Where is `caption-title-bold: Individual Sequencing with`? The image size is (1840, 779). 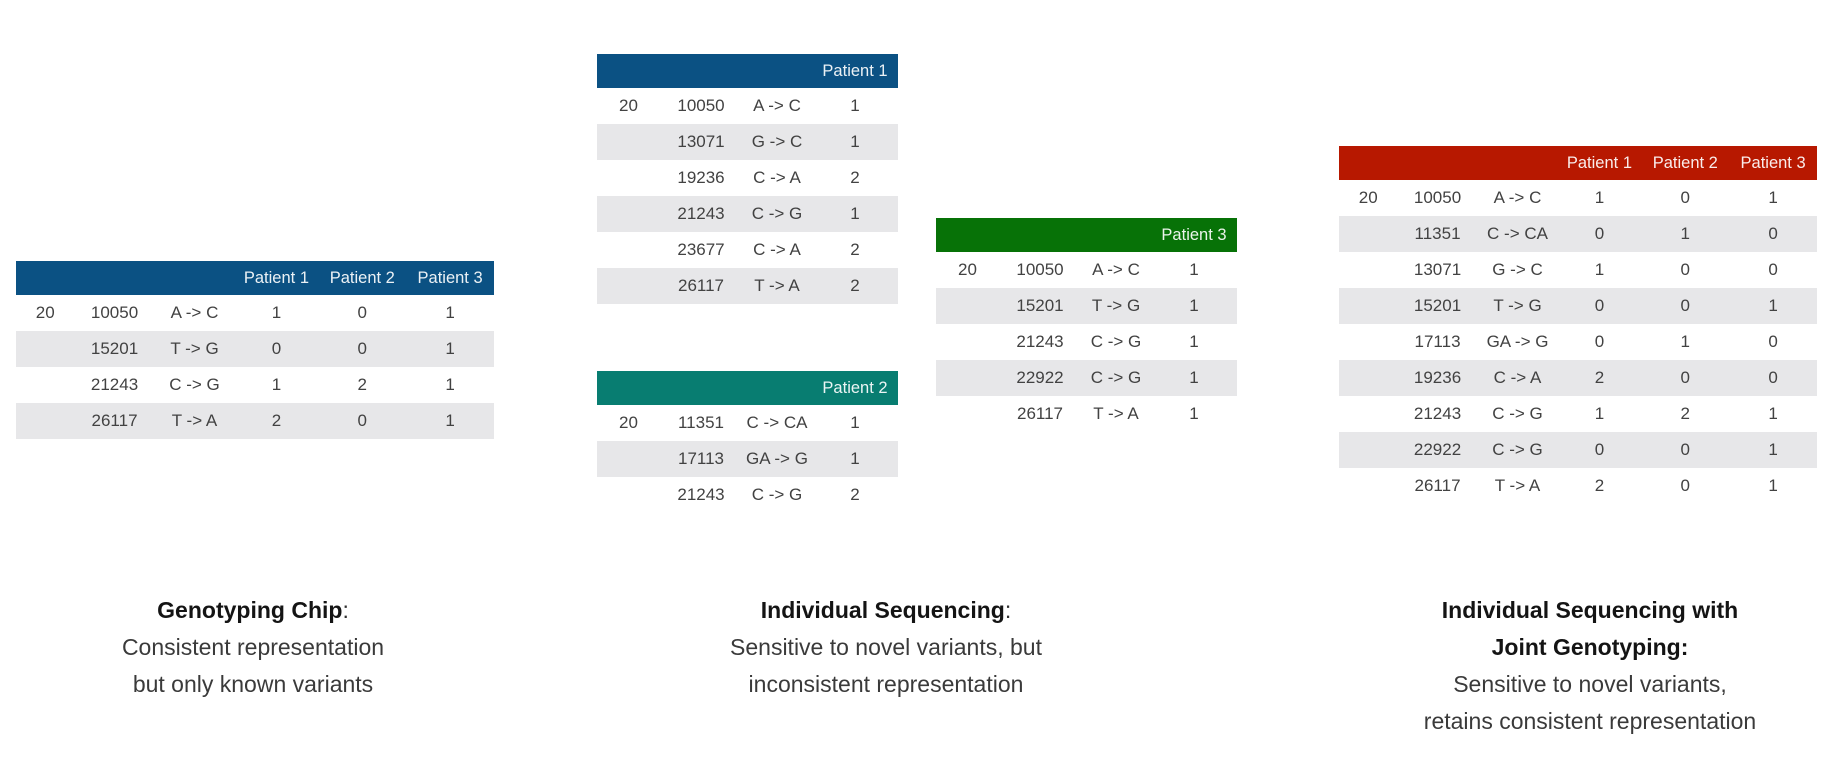
caption-title-bold: Individual Sequencing with is located at coordinates (1590, 610).